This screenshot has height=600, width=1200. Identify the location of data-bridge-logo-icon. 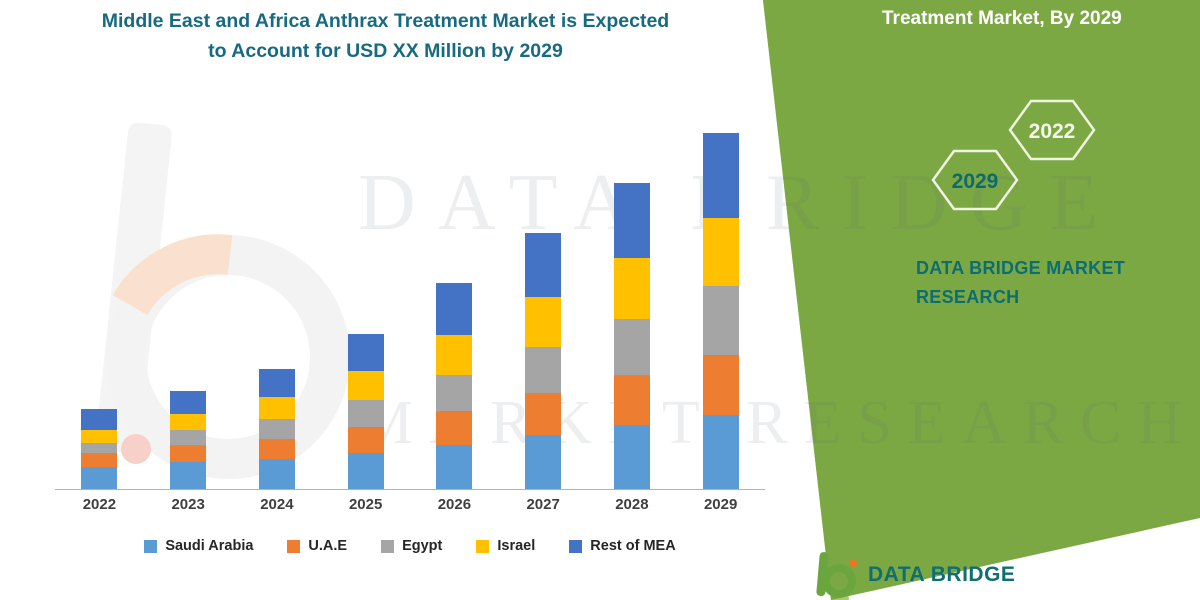
(836, 575).